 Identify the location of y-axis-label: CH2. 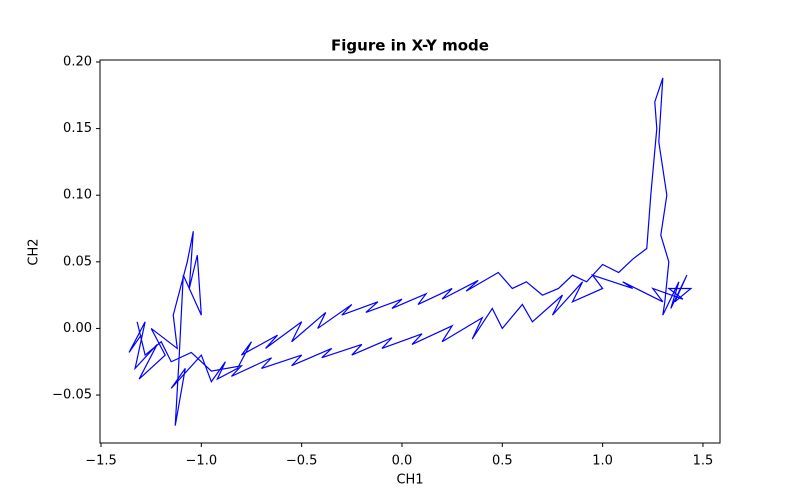
(34, 251).